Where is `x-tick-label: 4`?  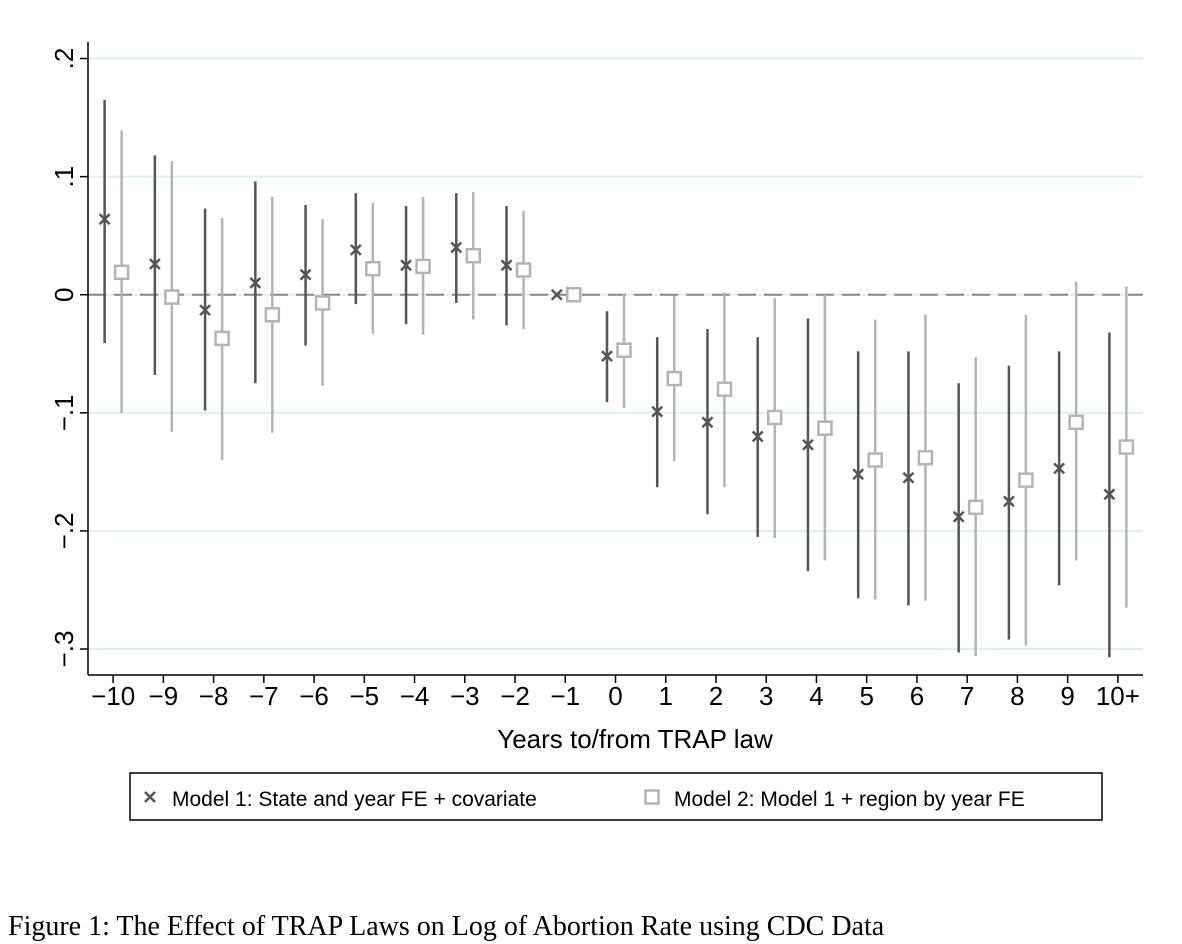
x-tick-label: 4 is located at coordinates (816, 696).